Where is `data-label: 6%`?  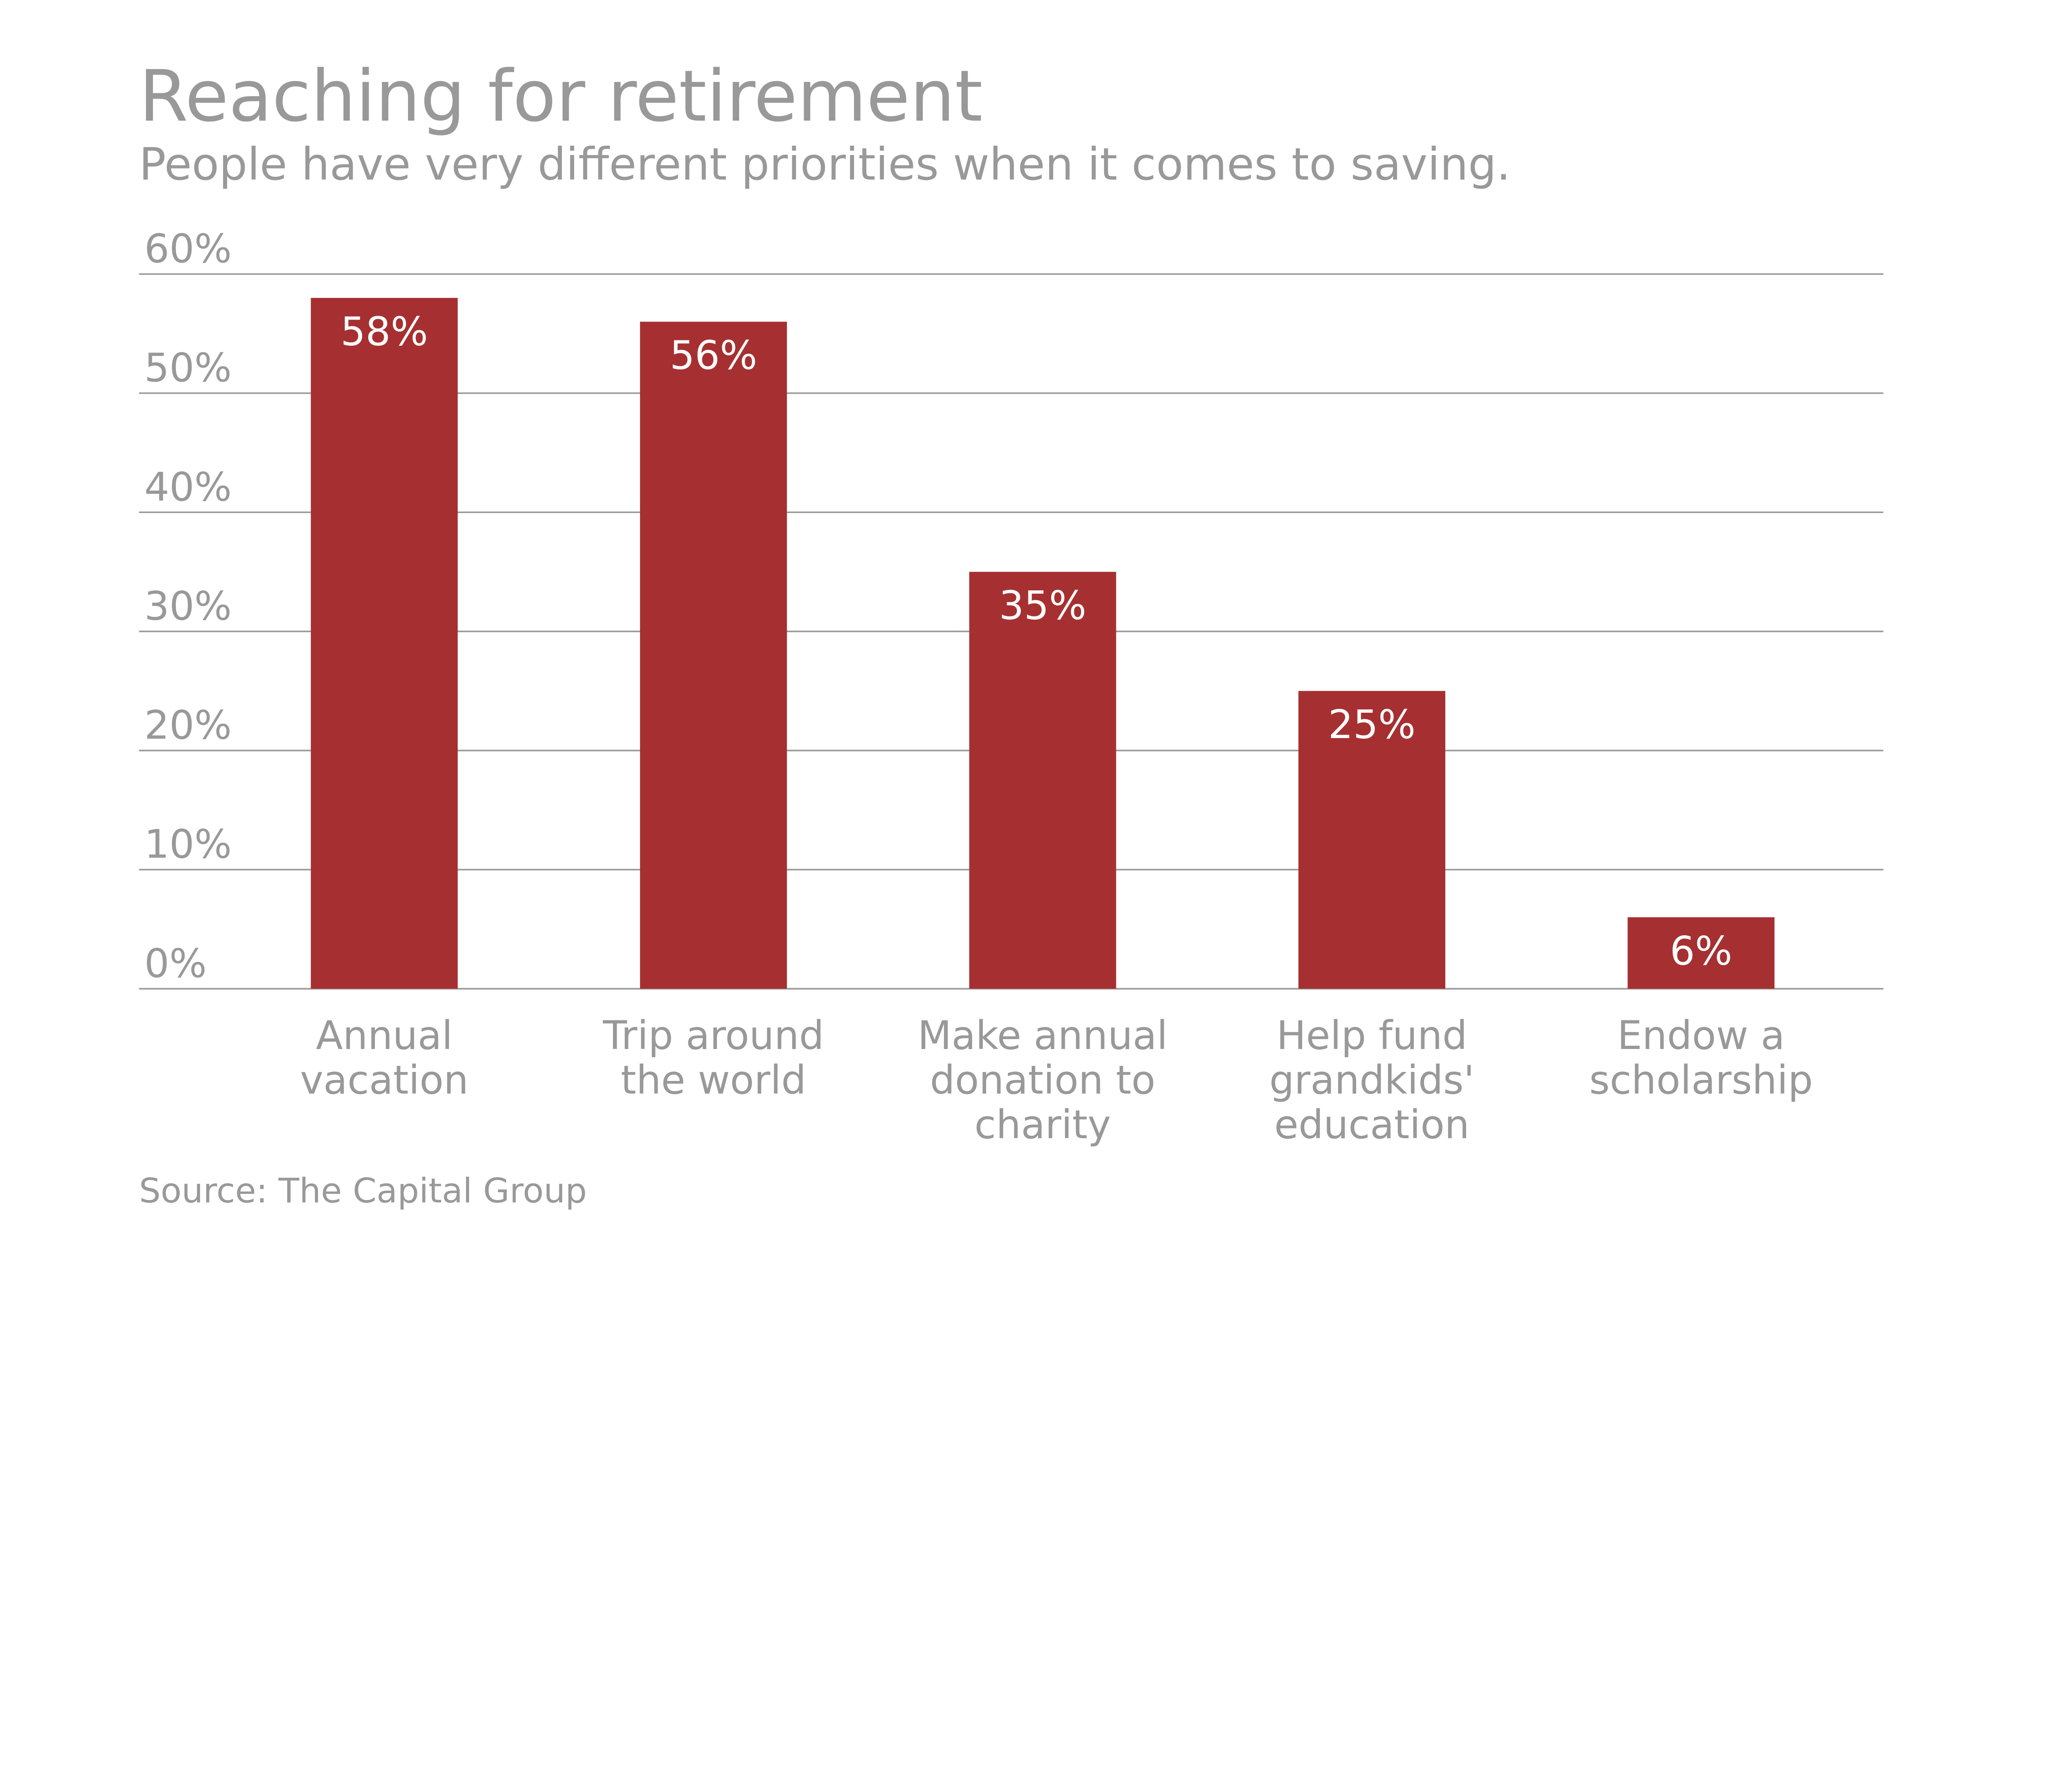
data-label: 6% is located at coordinates (1701, 951).